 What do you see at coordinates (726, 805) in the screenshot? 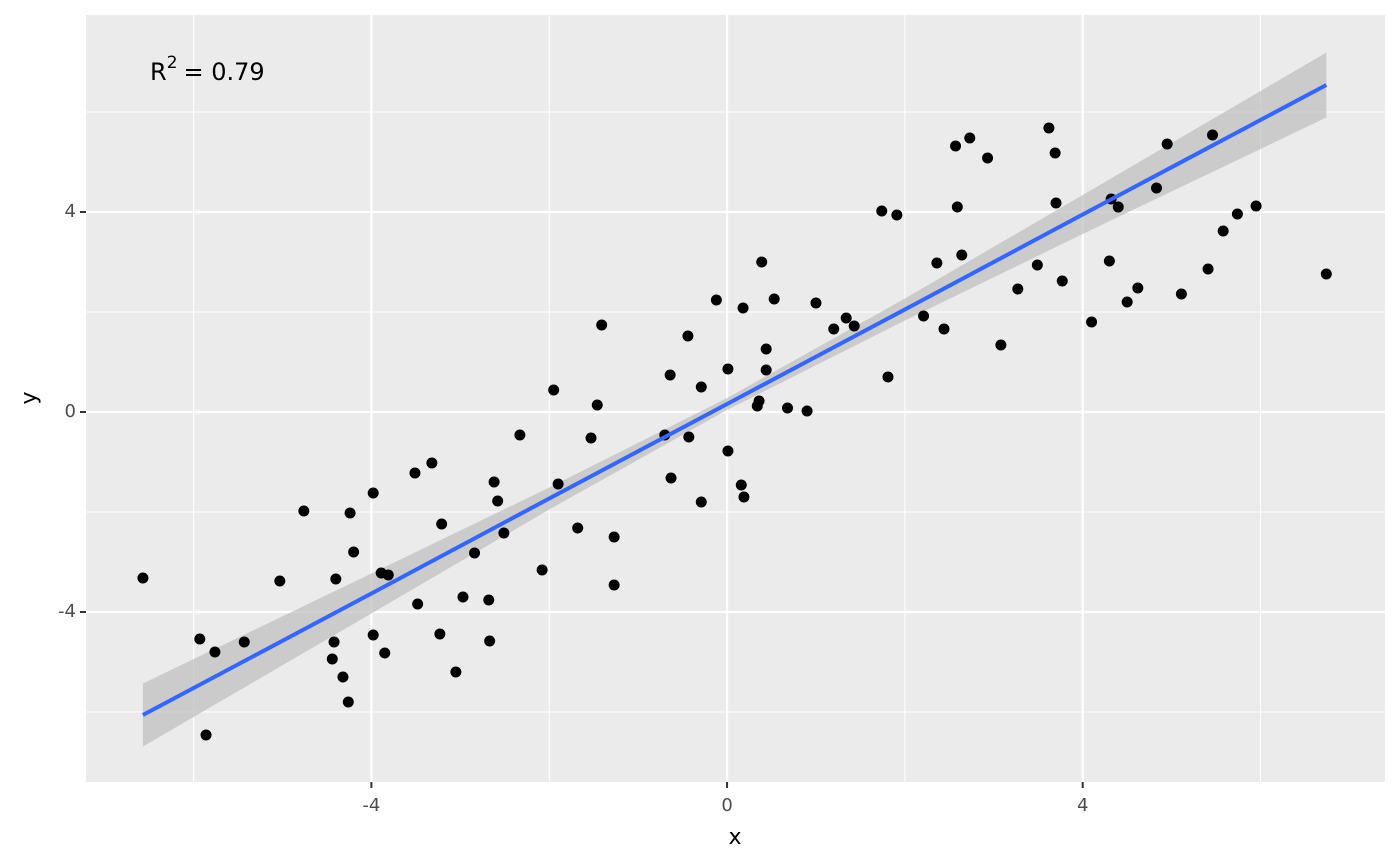
I see `x-tick-label: 0` at bounding box center [726, 805].